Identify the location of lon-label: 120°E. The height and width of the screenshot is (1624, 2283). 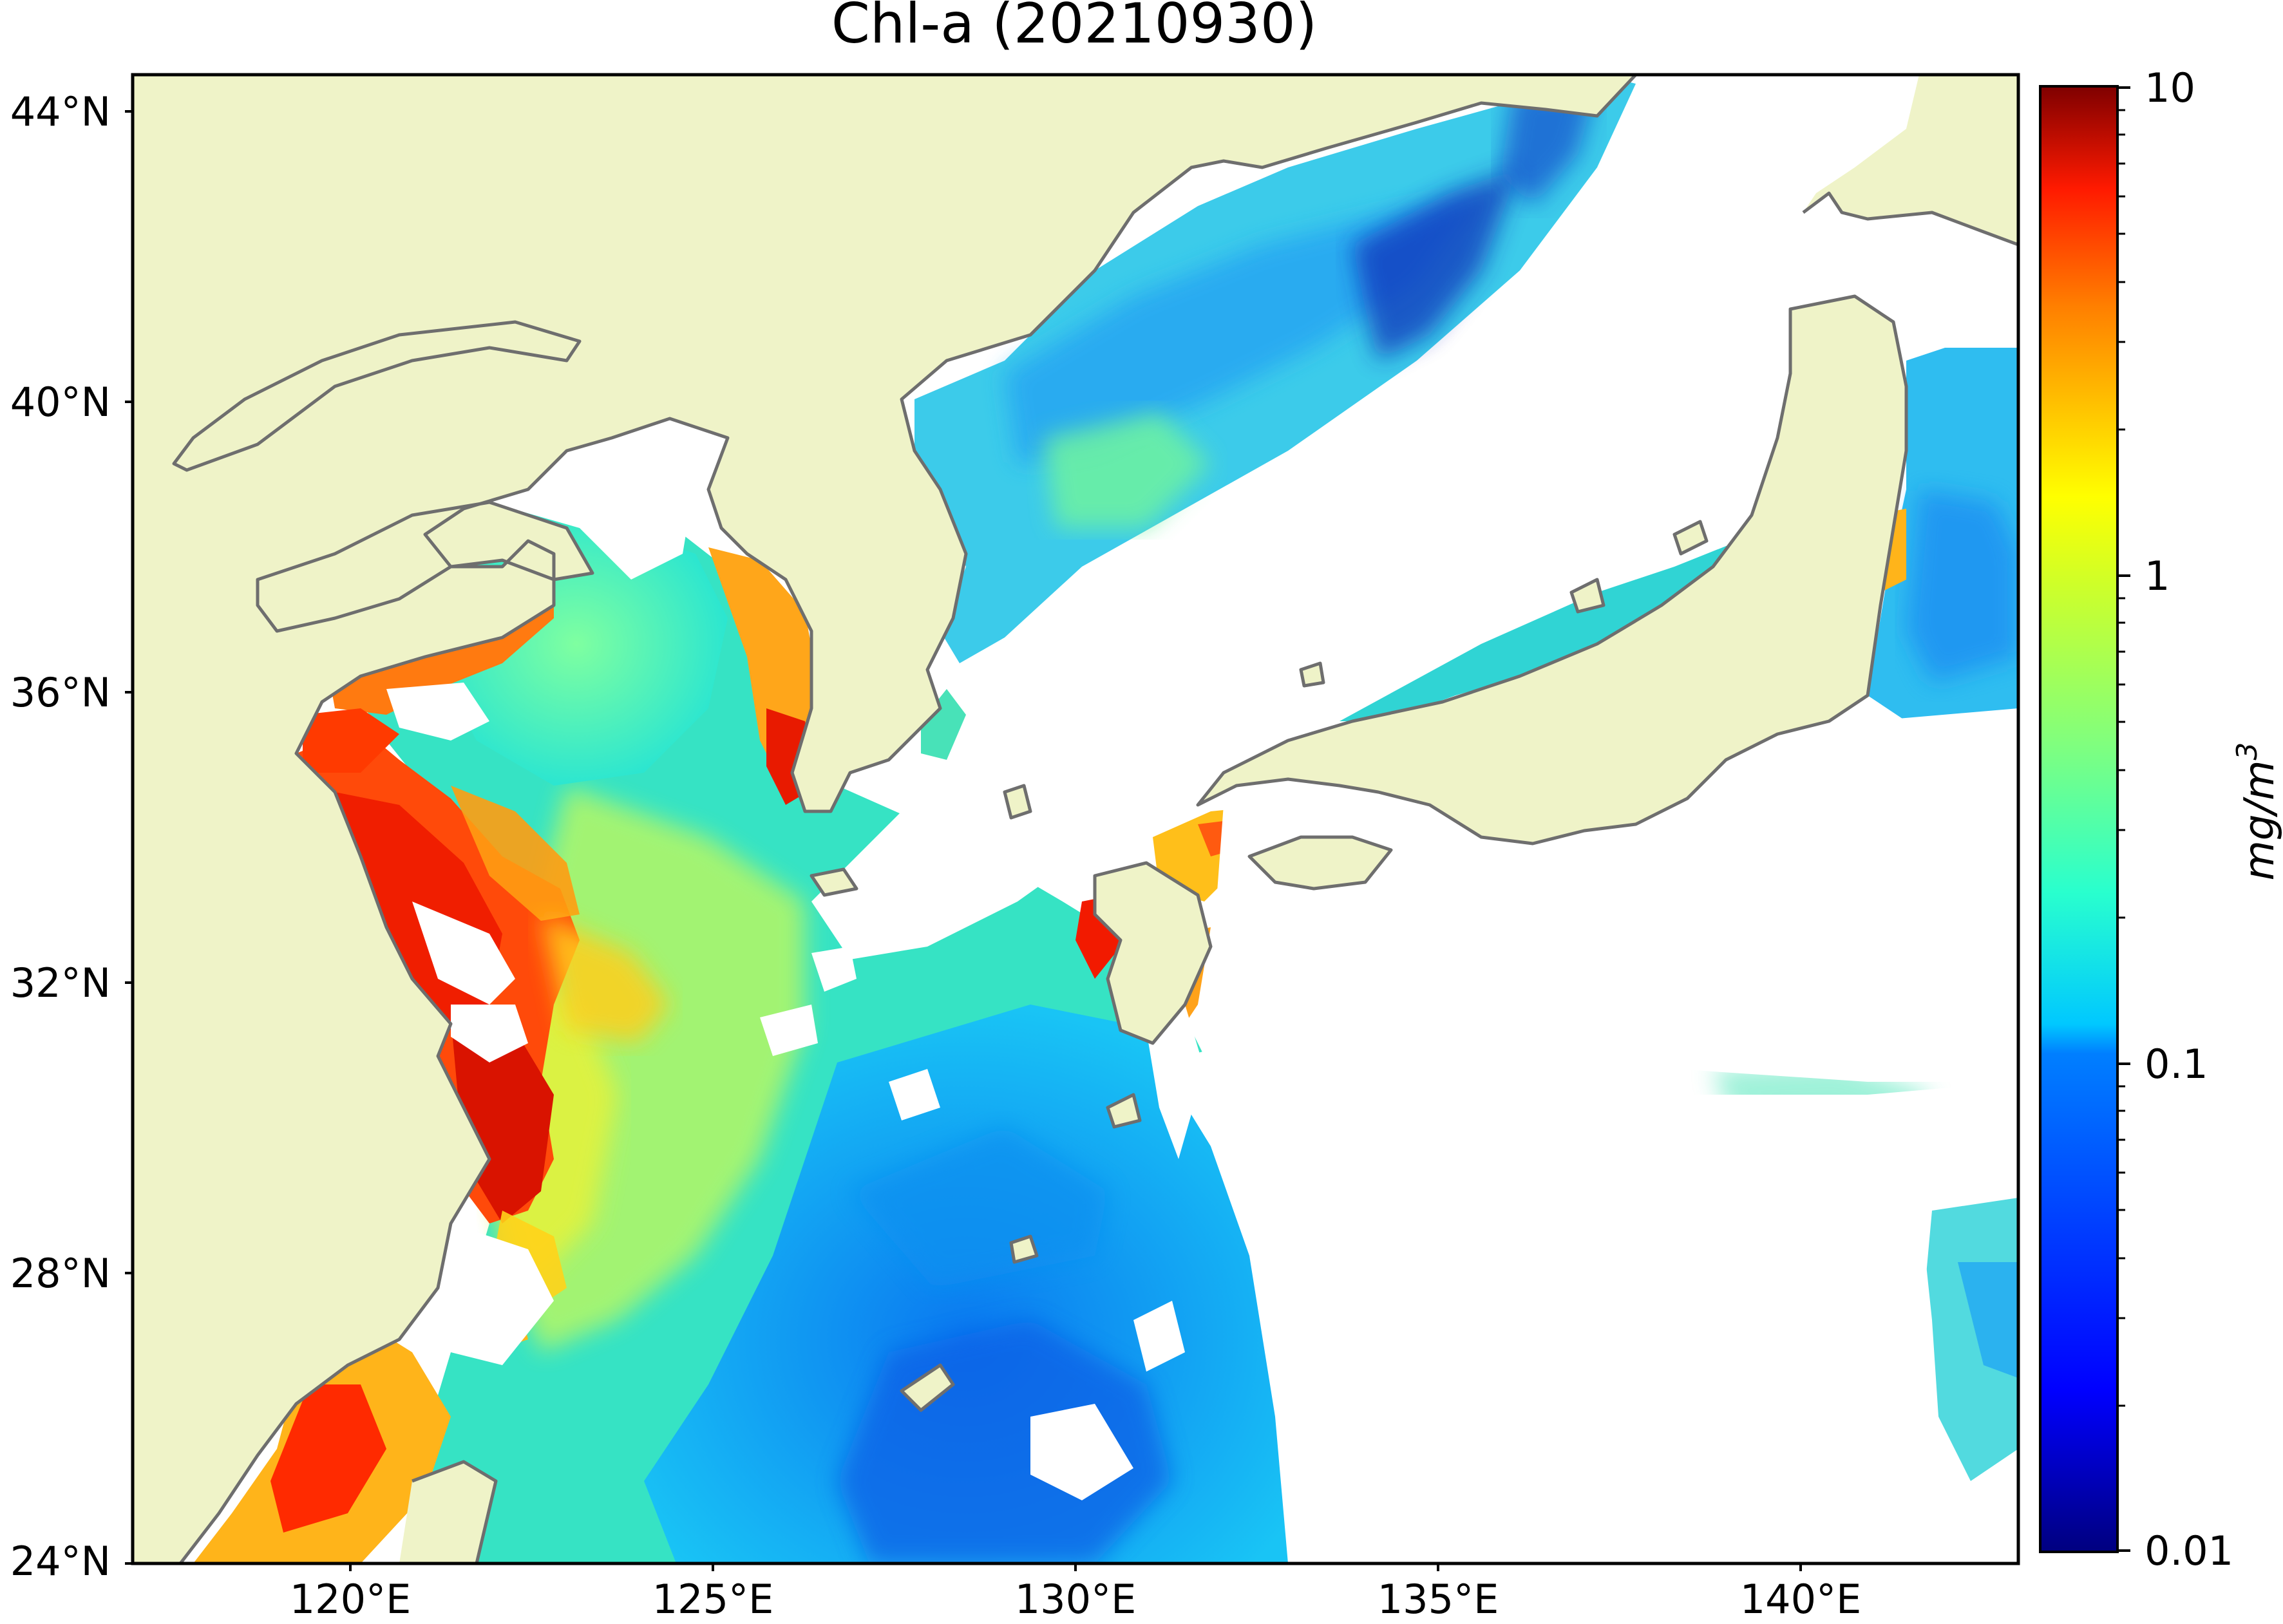
(351, 1600).